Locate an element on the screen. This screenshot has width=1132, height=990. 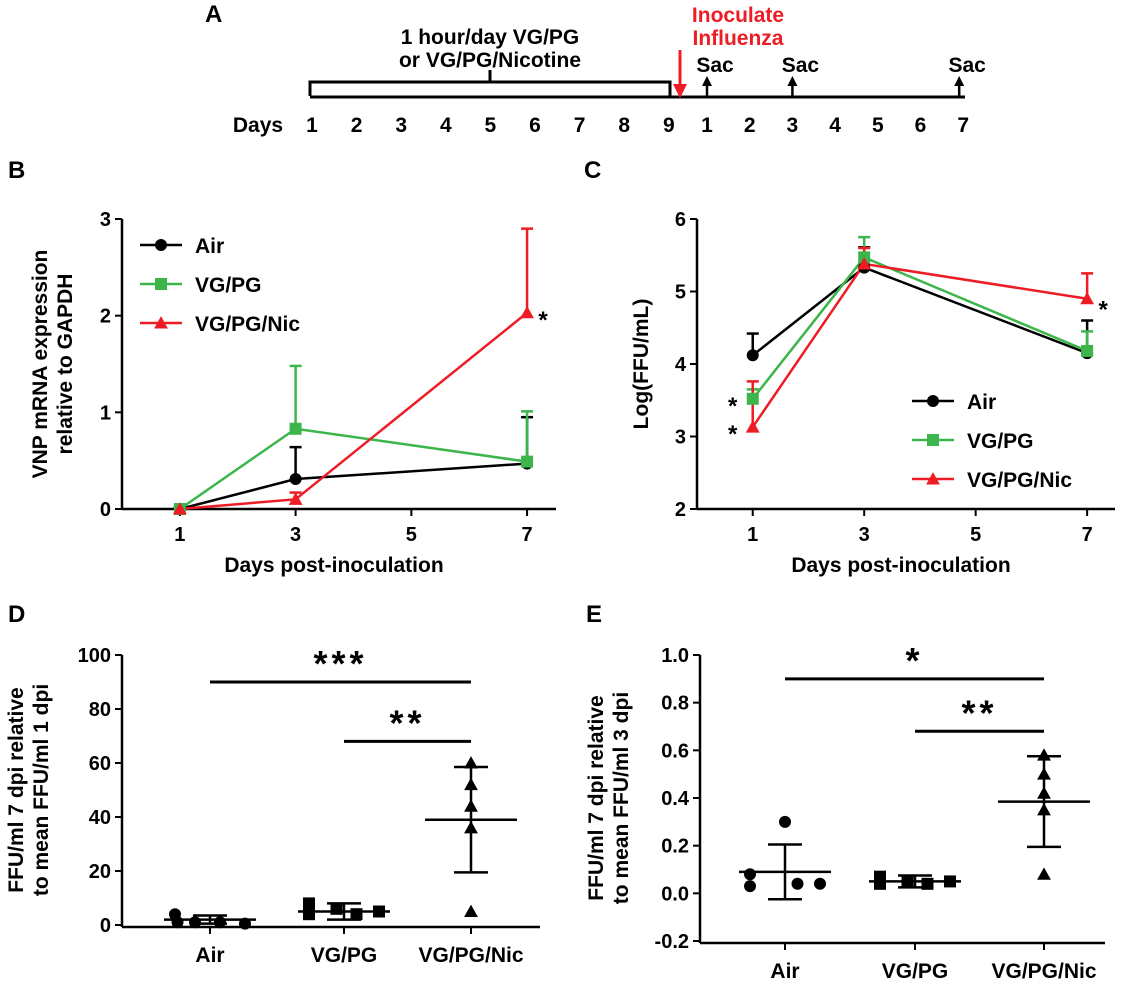
exposure-day-label: 1 is located at coordinates (312, 125).